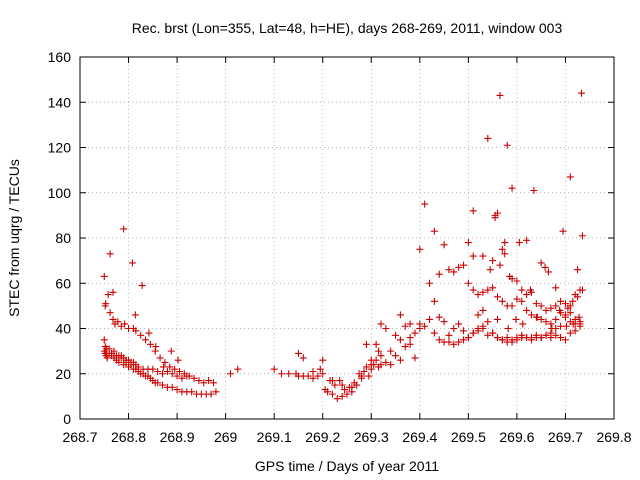 This screenshot has width=640, height=480. Describe the element at coordinates (60, 102) in the screenshot. I see `y-tick-label: 140` at that location.